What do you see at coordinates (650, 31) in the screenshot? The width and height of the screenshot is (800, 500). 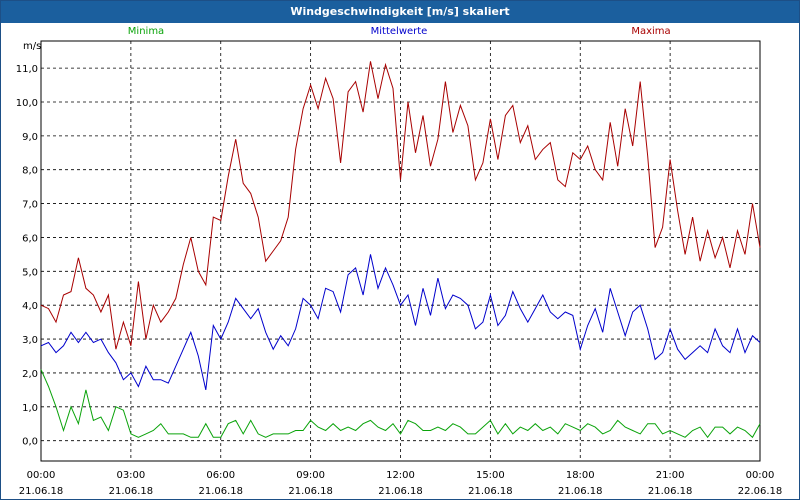 I see `legend-maxima: Maxima` at bounding box center [650, 31].